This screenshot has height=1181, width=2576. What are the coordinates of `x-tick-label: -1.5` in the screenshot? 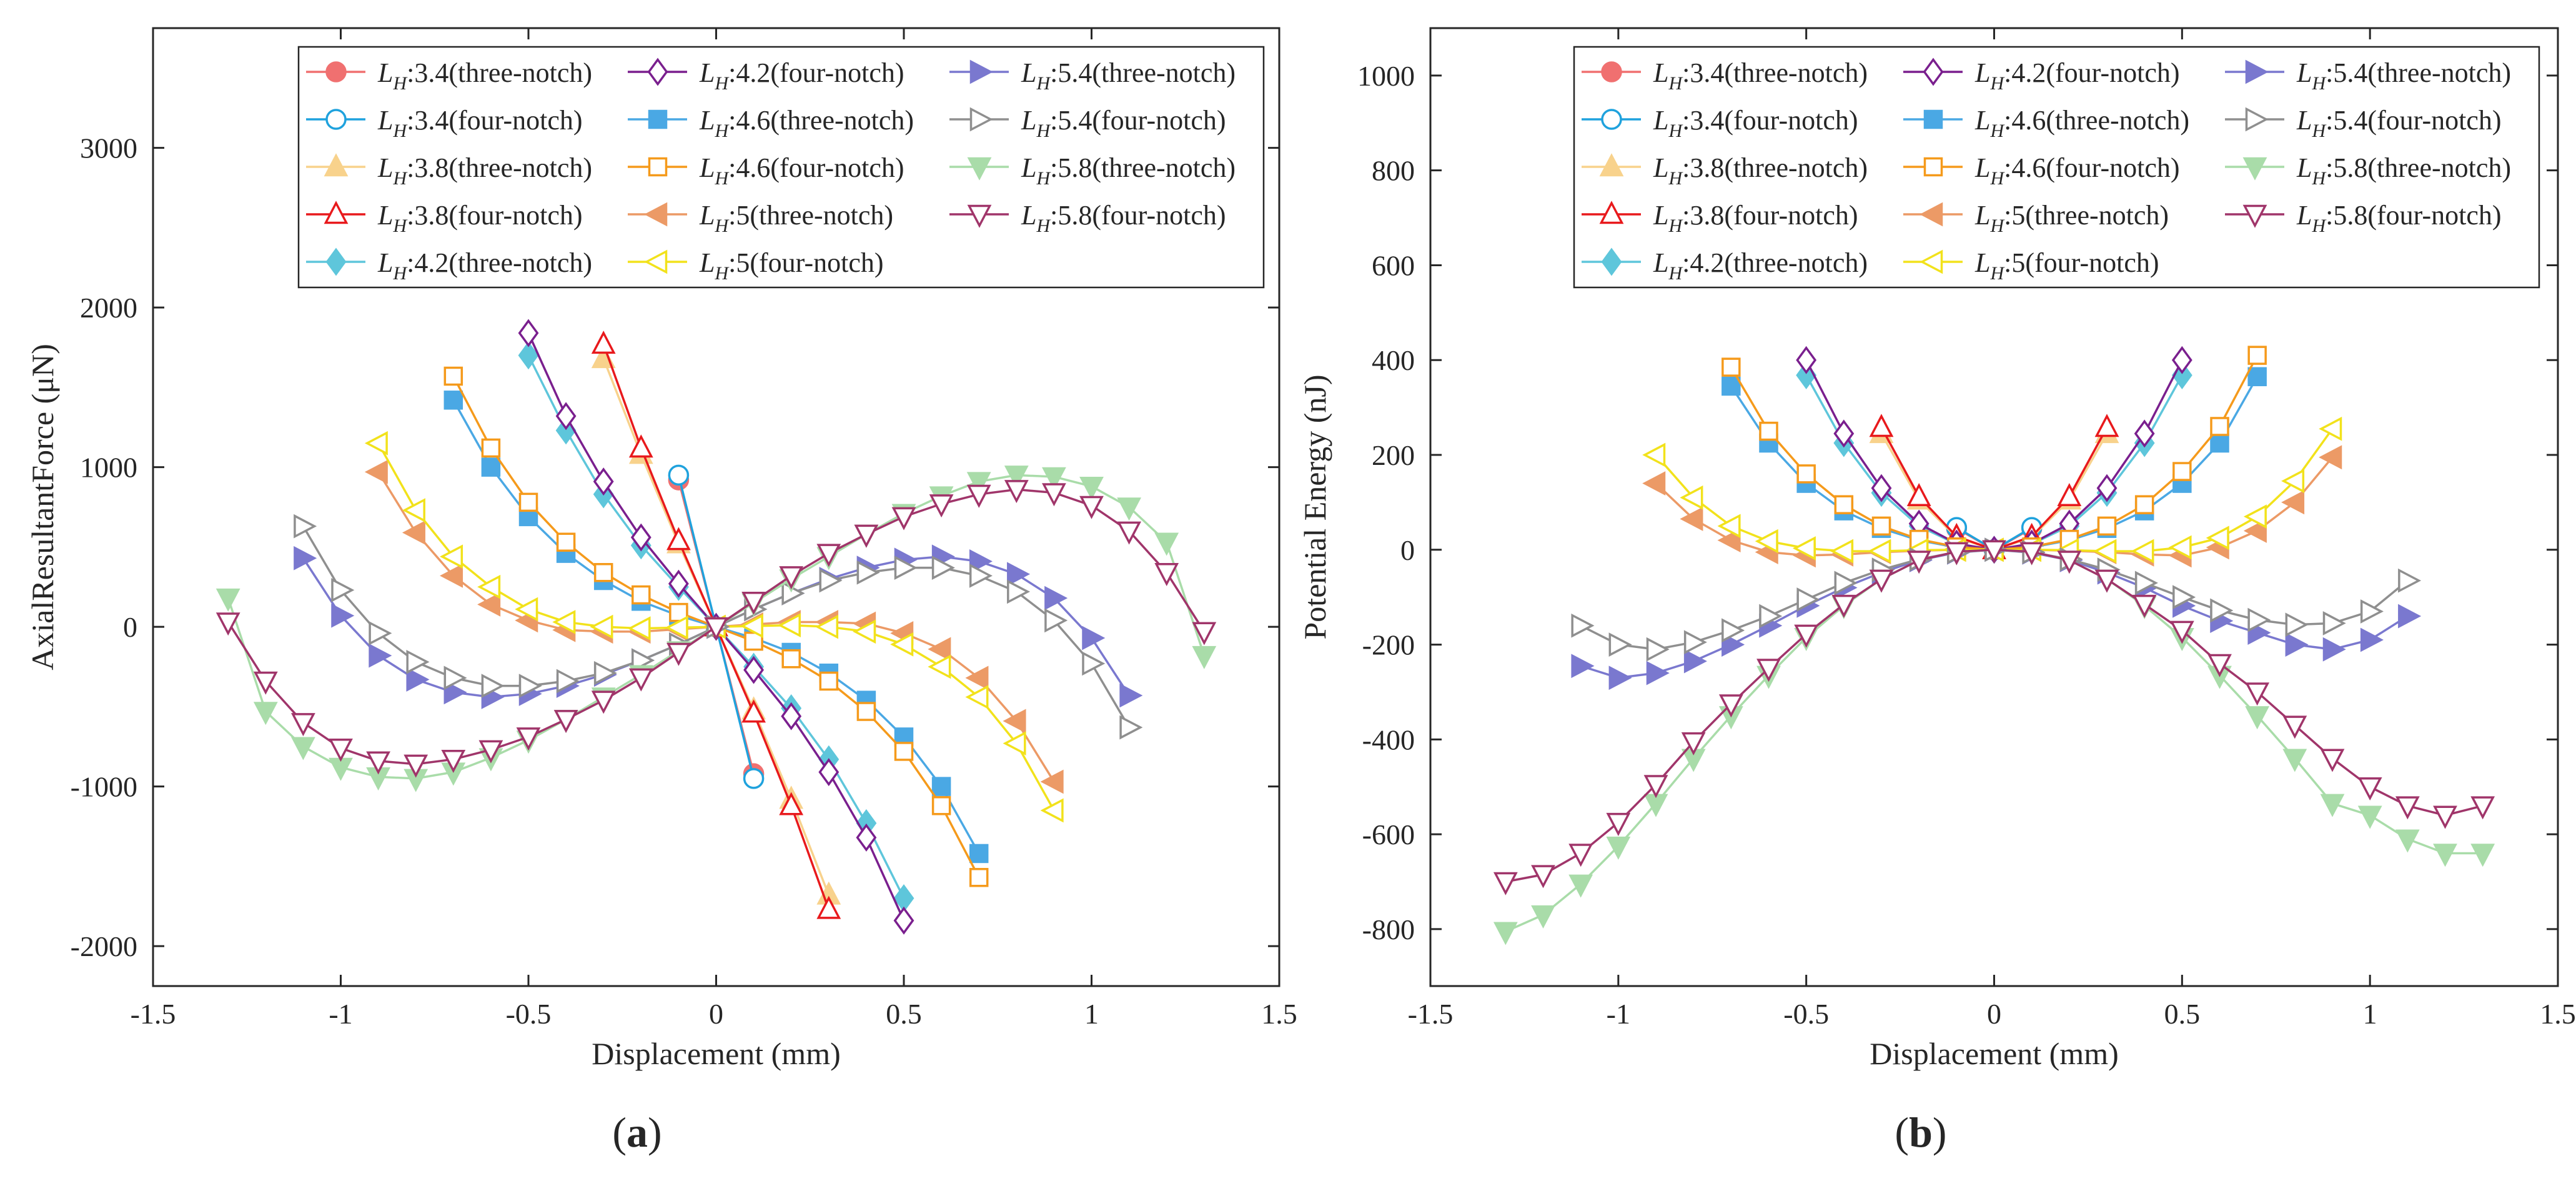 It's located at (153, 1014).